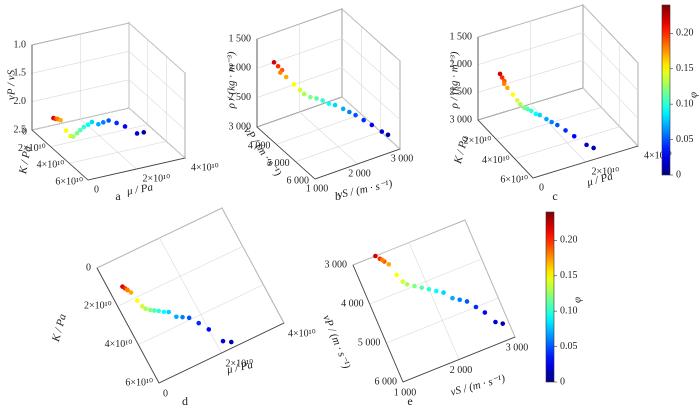 The width and height of the screenshot is (700, 408). Describe the element at coordinates (240, 126) in the screenshot. I see `z-tick-label: 3 000` at that location.